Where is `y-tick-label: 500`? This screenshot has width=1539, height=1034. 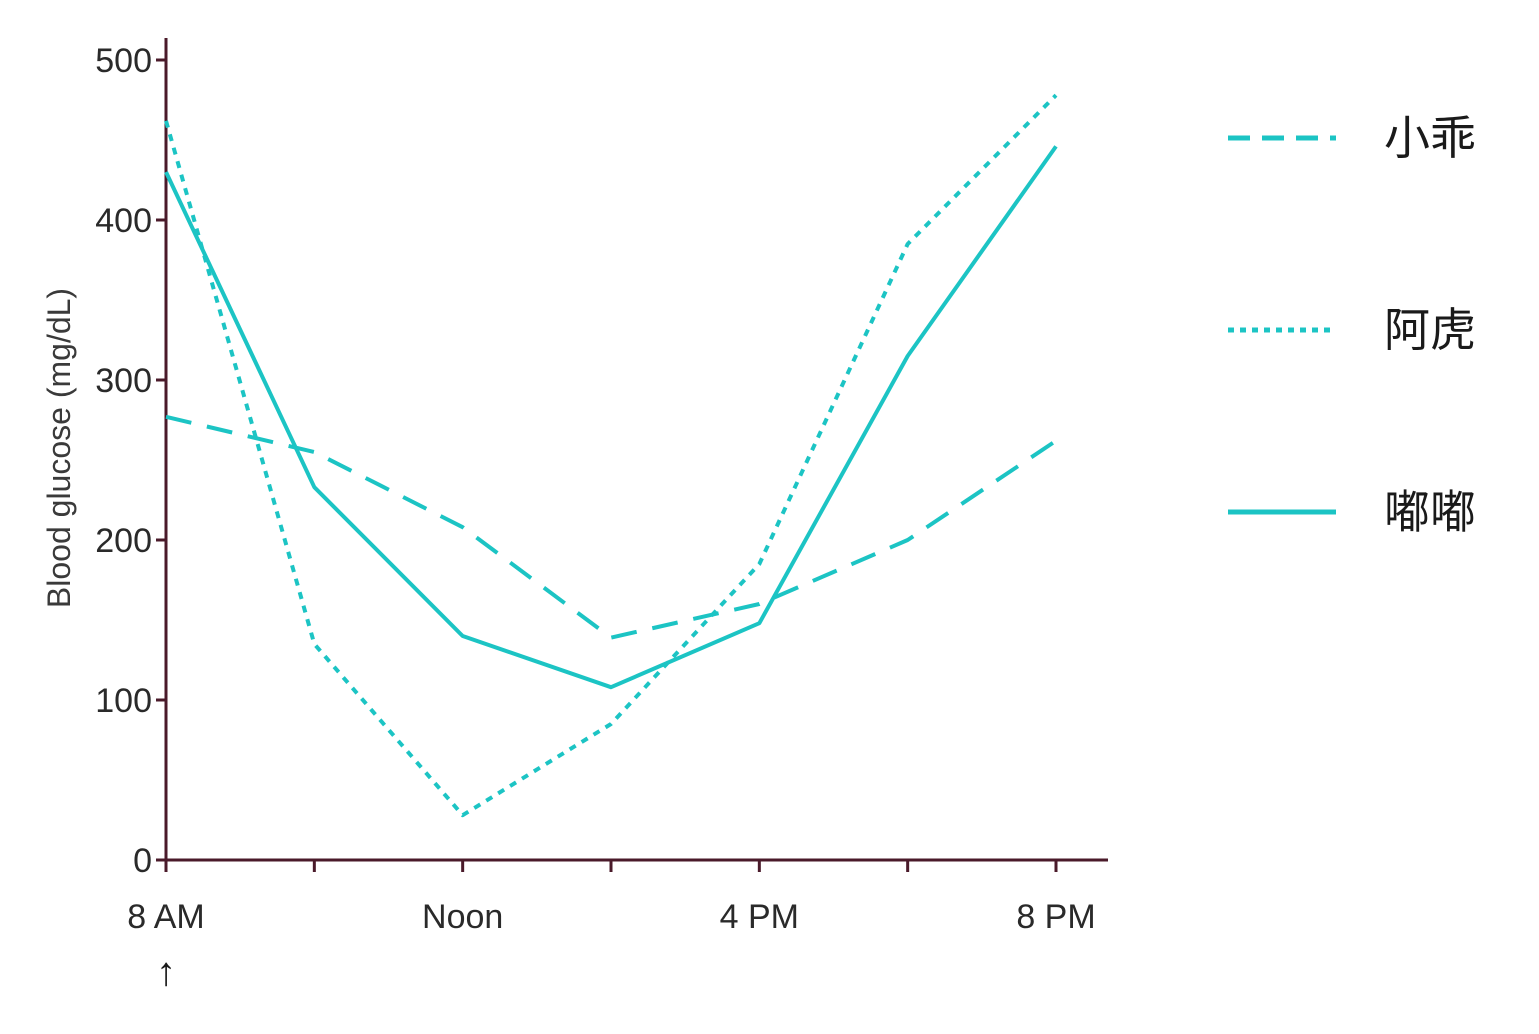 y-tick-label: 500 is located at coordinates (123, 61).